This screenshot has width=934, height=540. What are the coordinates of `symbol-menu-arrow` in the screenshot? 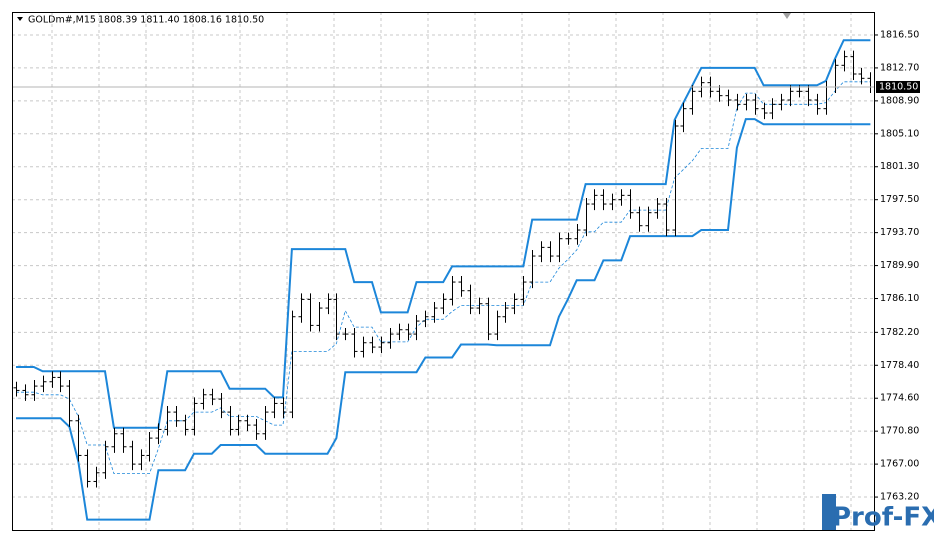 It's located at (20, 19).